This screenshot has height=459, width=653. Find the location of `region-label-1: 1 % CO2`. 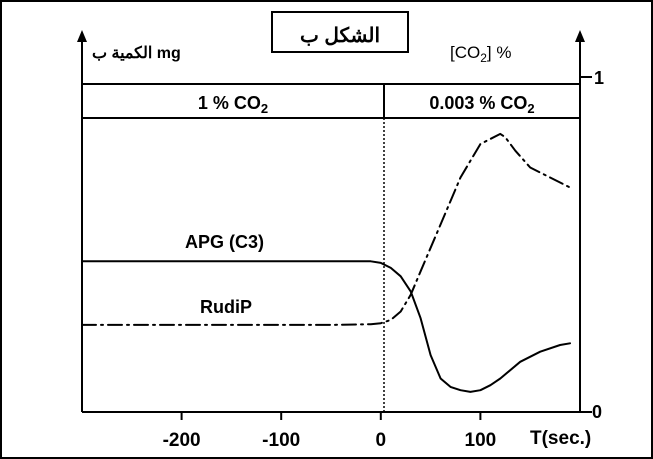

region-label-1: 1 % CO2 is located at coordinates (233, 104).